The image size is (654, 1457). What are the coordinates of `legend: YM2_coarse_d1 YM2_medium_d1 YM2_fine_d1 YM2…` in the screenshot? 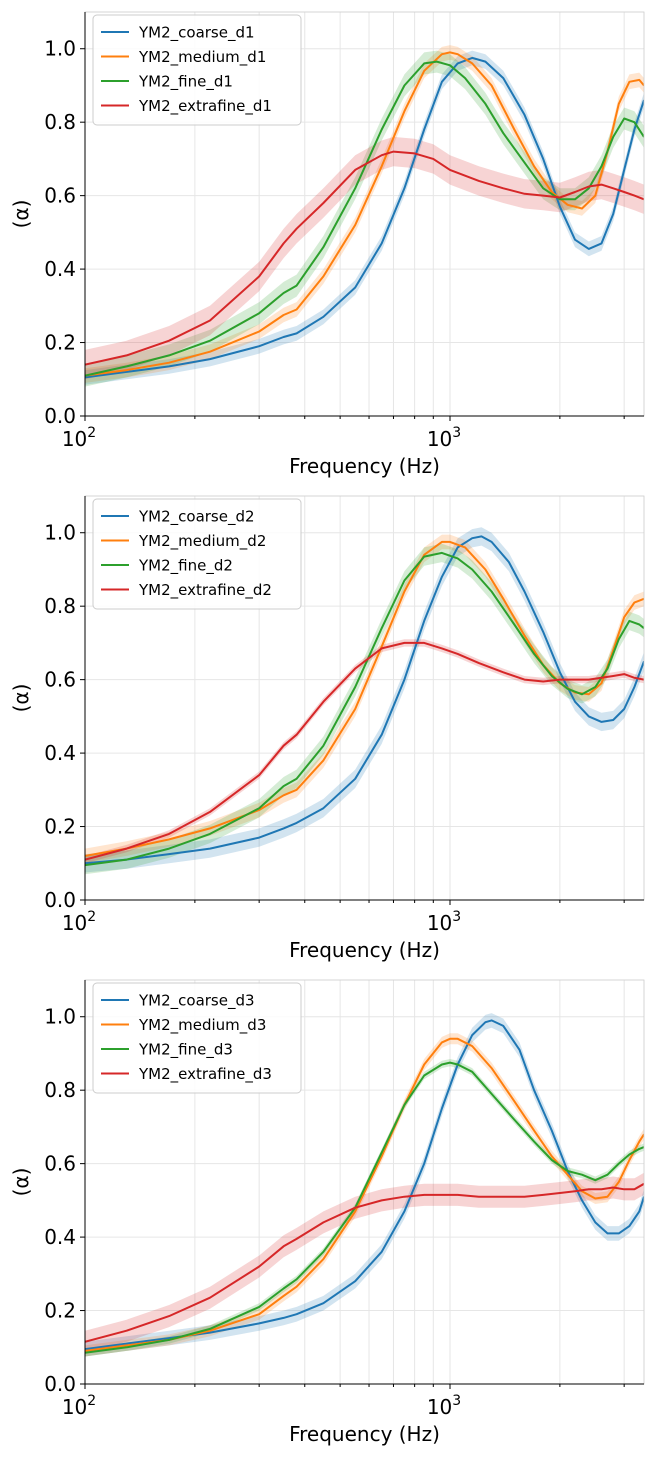 It's located at (197, 70).